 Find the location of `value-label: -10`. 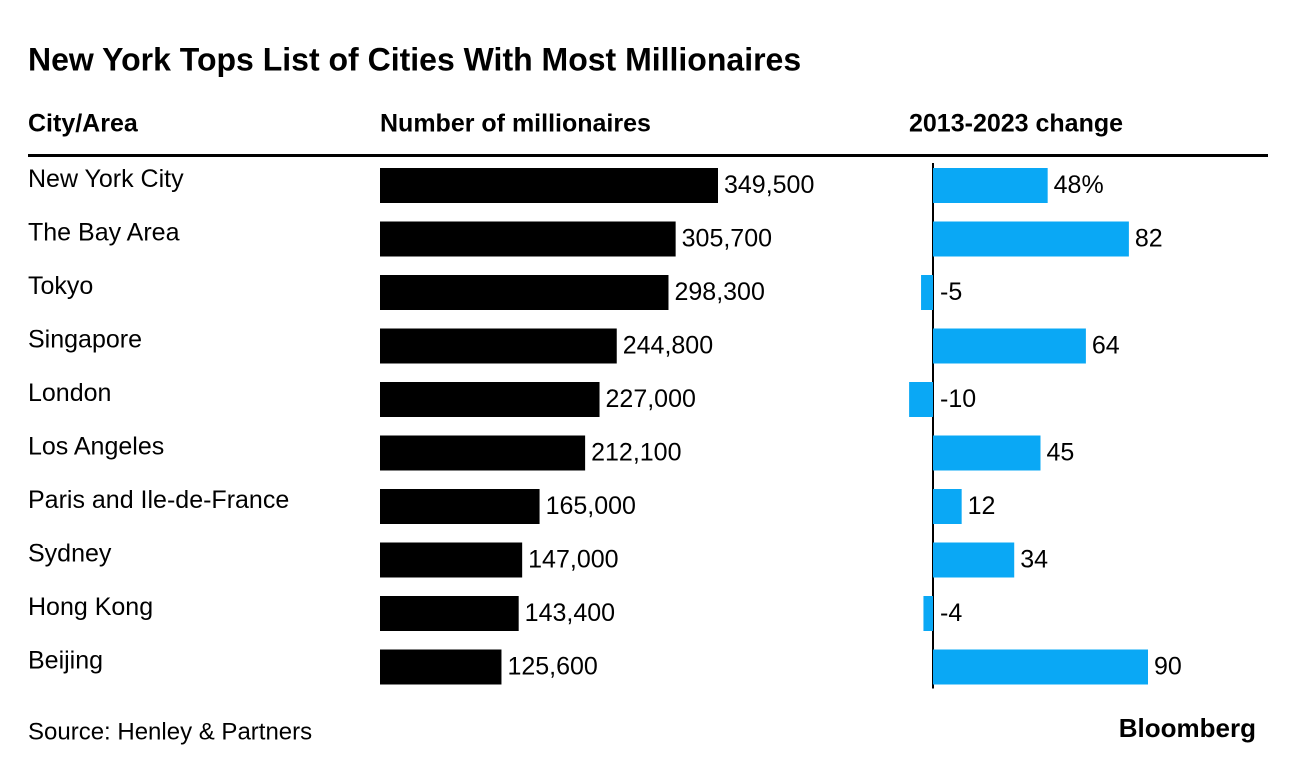

value-label: -10 is located at coordinates (958, 399).